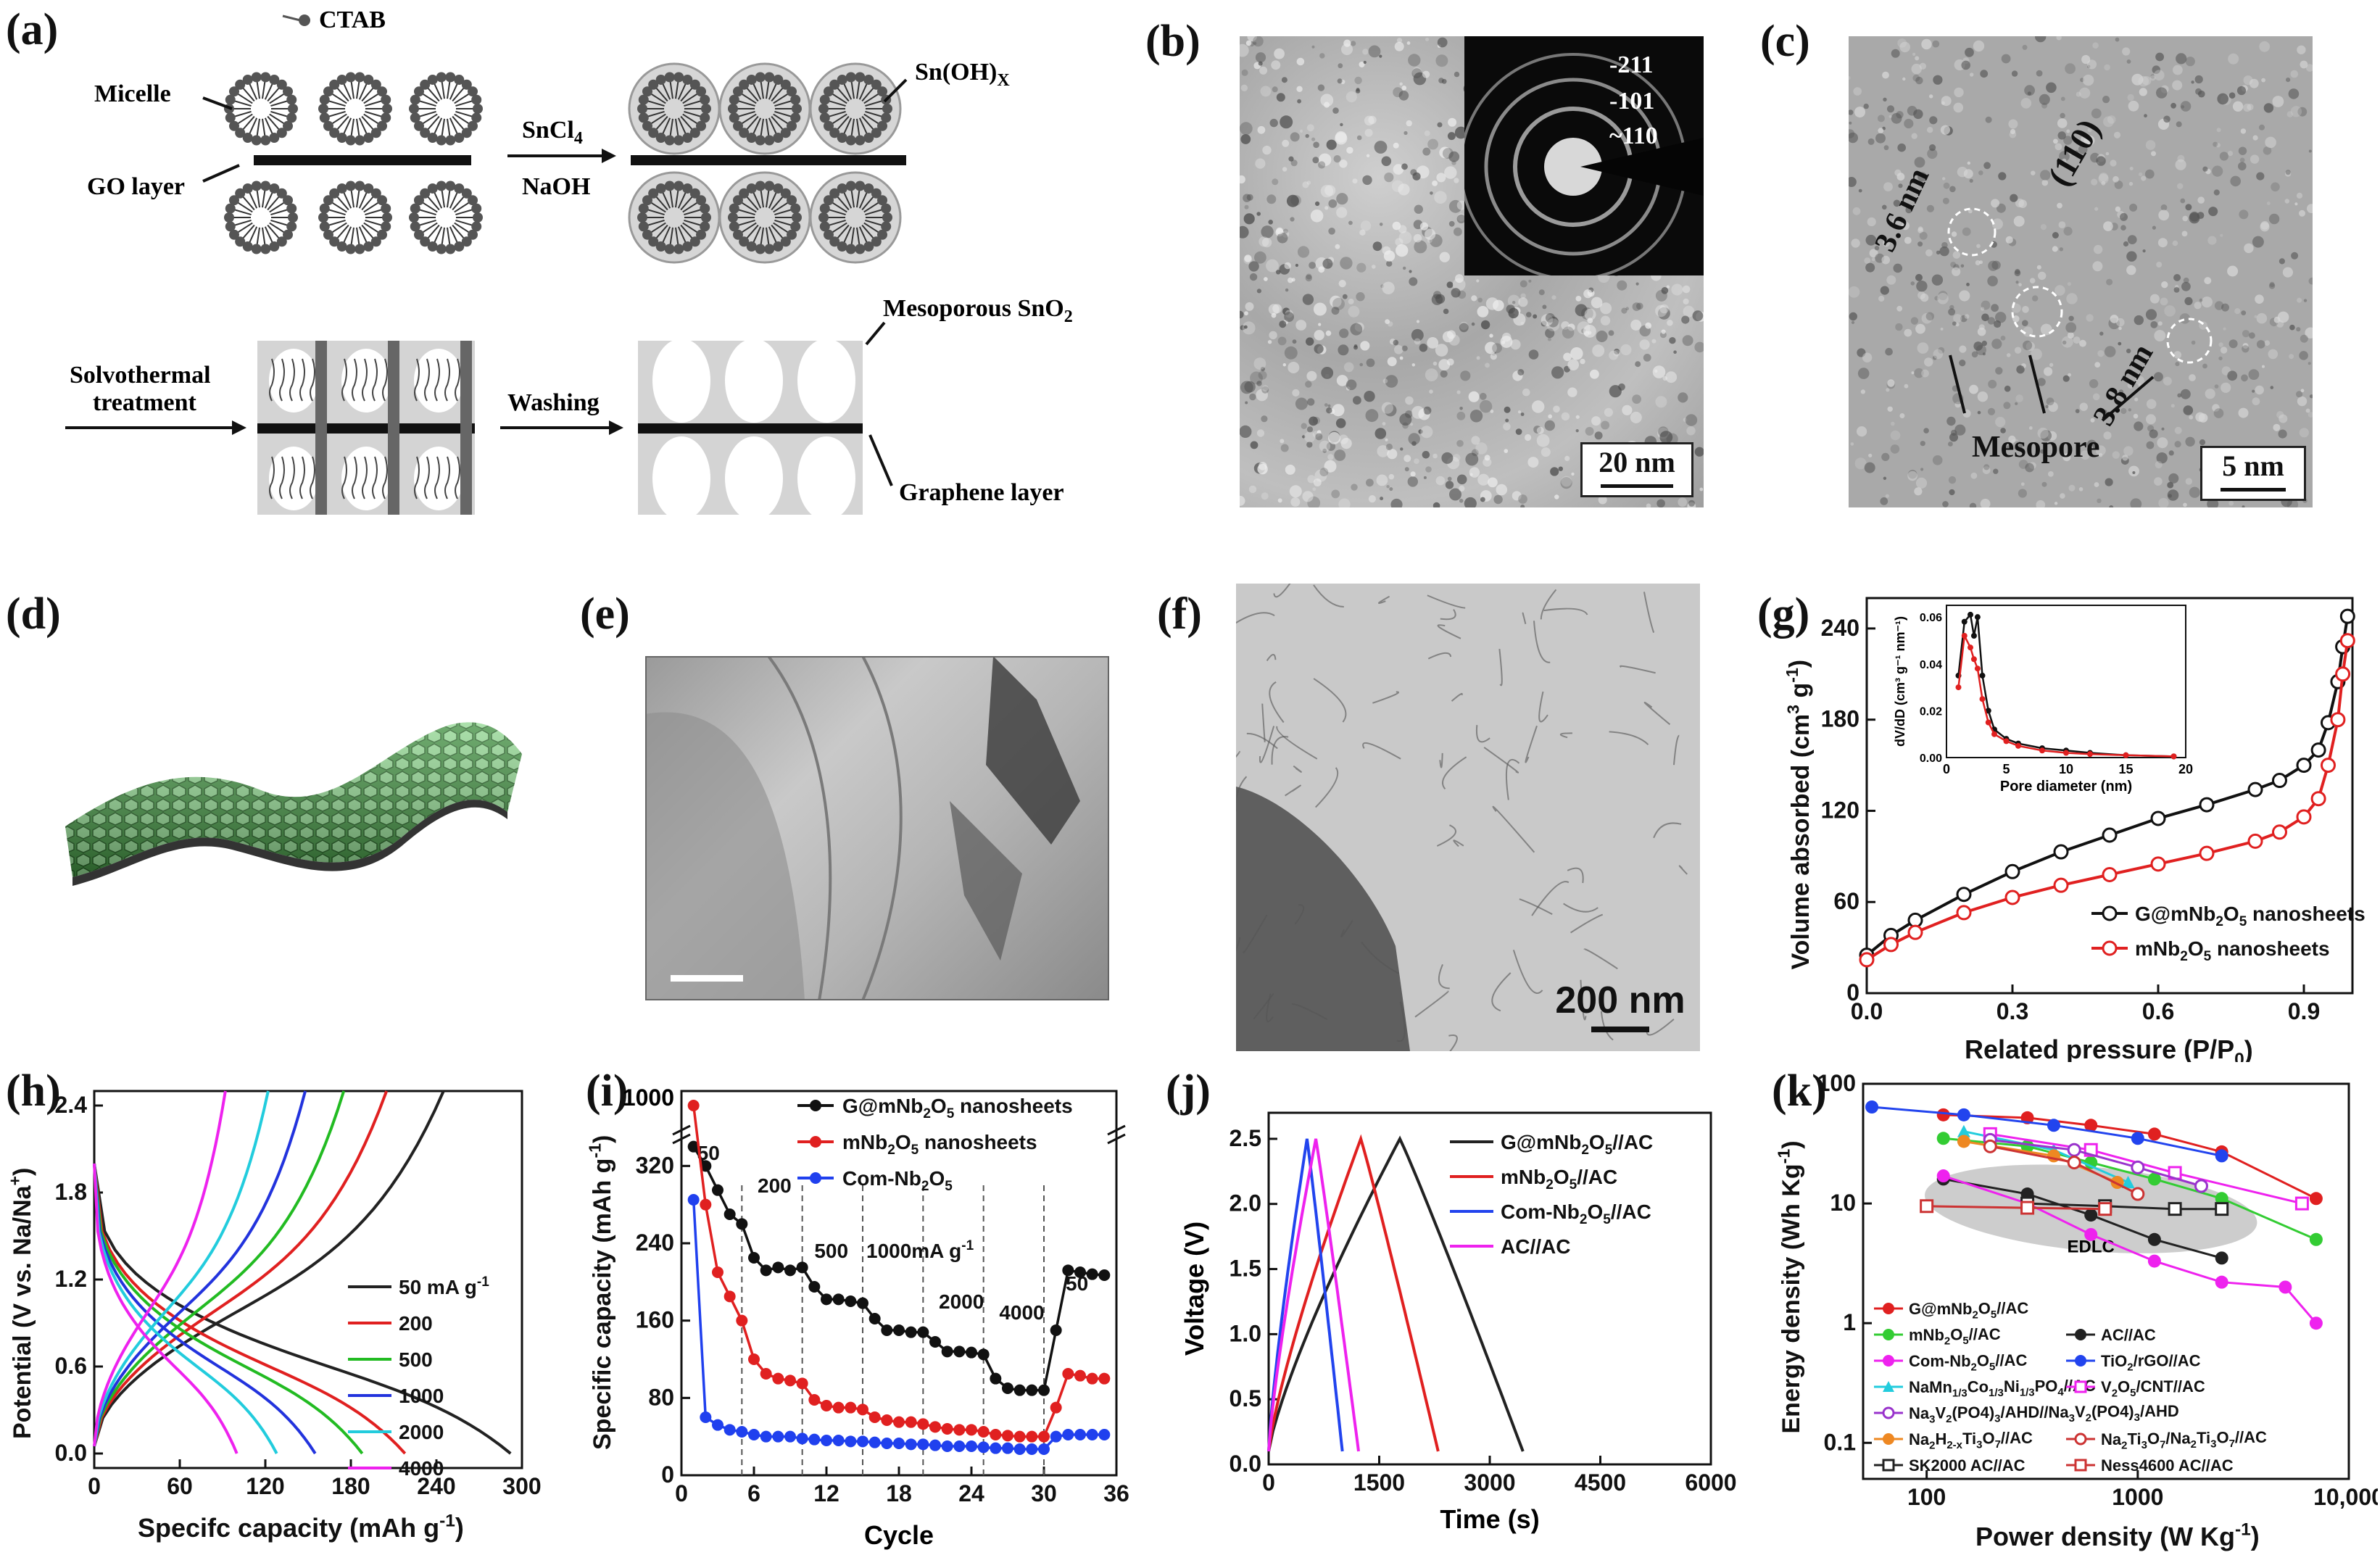 The width and height of the screenshot is (2380, 1555). What do you see at coordinates (1642, 167) in the screenshot?
I see `beam-stop` at bounding box center [1642, 167].